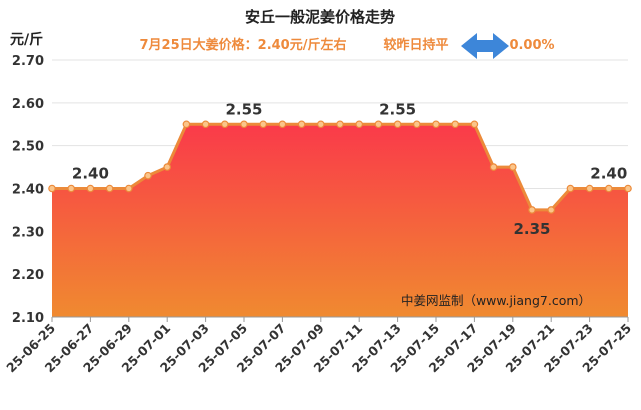 This screenshot has height=410, width=641. What do you see at coordinates (485, 46) in the screenshot?
I see `left-right-arrow-icon` at bounding box center [485, 46].